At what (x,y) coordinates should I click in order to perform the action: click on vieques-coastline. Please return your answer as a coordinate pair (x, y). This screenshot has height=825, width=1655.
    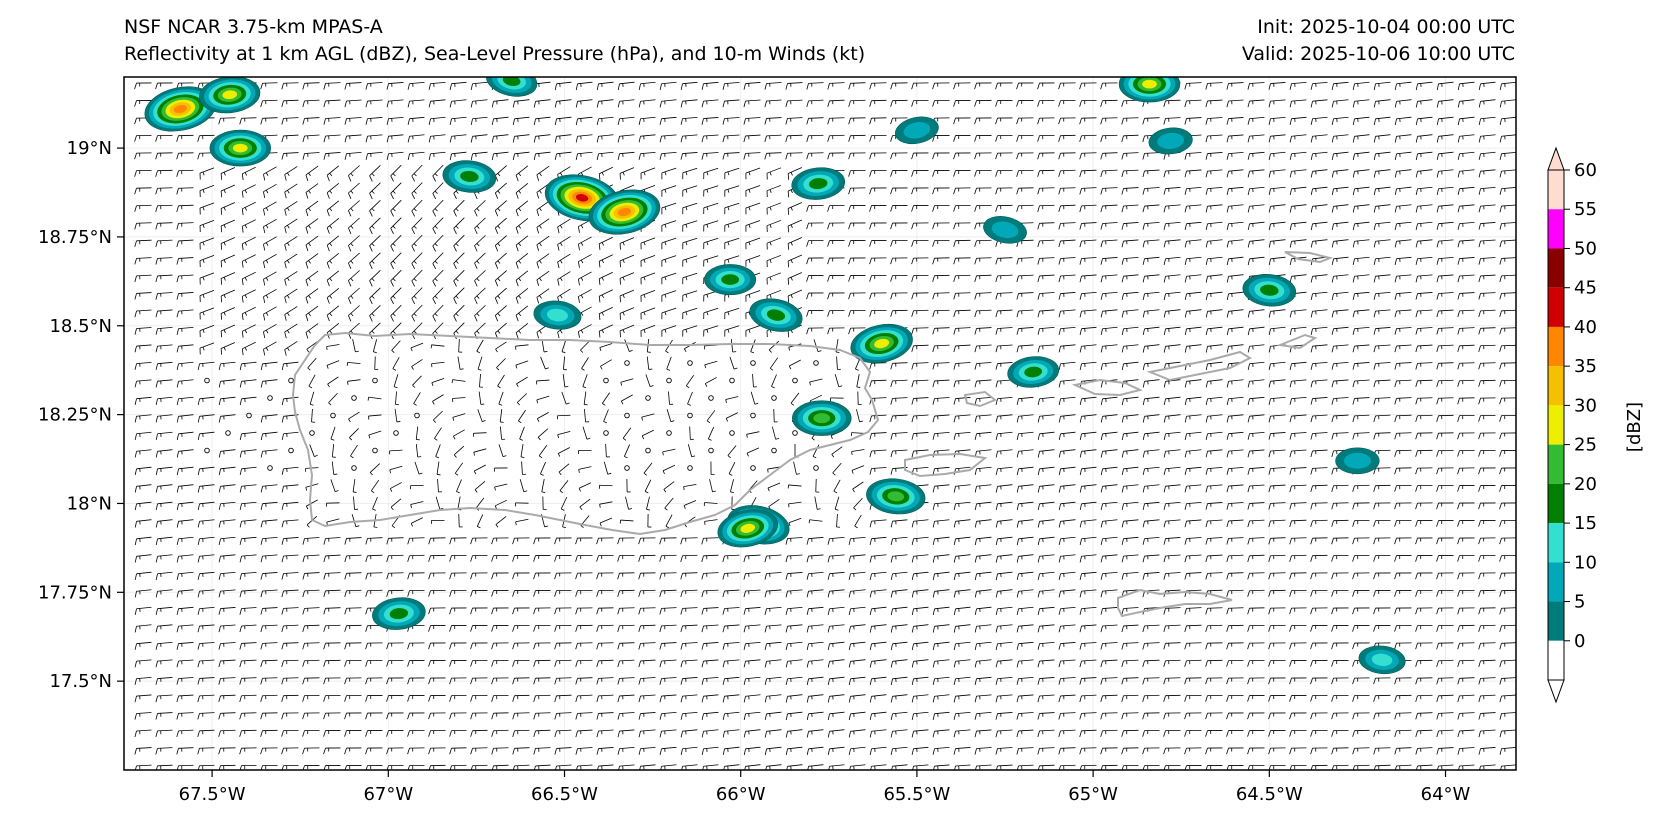
    Looking at the image, I should click on (946, 465).